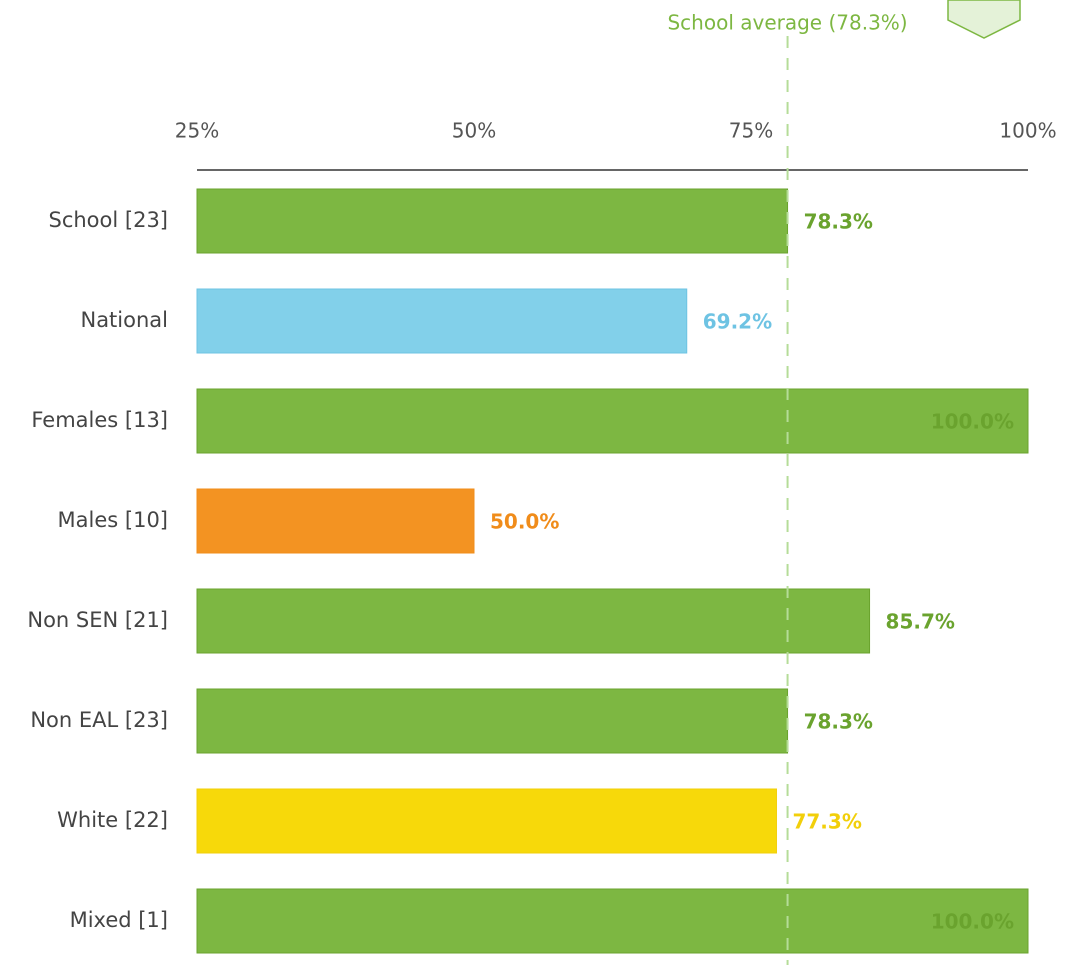 The width and height of the screenshot is (1072, 969). Describe the element at coordinates (826, 822) in the screenshot. I see `value-label: 77.3%` at that location.